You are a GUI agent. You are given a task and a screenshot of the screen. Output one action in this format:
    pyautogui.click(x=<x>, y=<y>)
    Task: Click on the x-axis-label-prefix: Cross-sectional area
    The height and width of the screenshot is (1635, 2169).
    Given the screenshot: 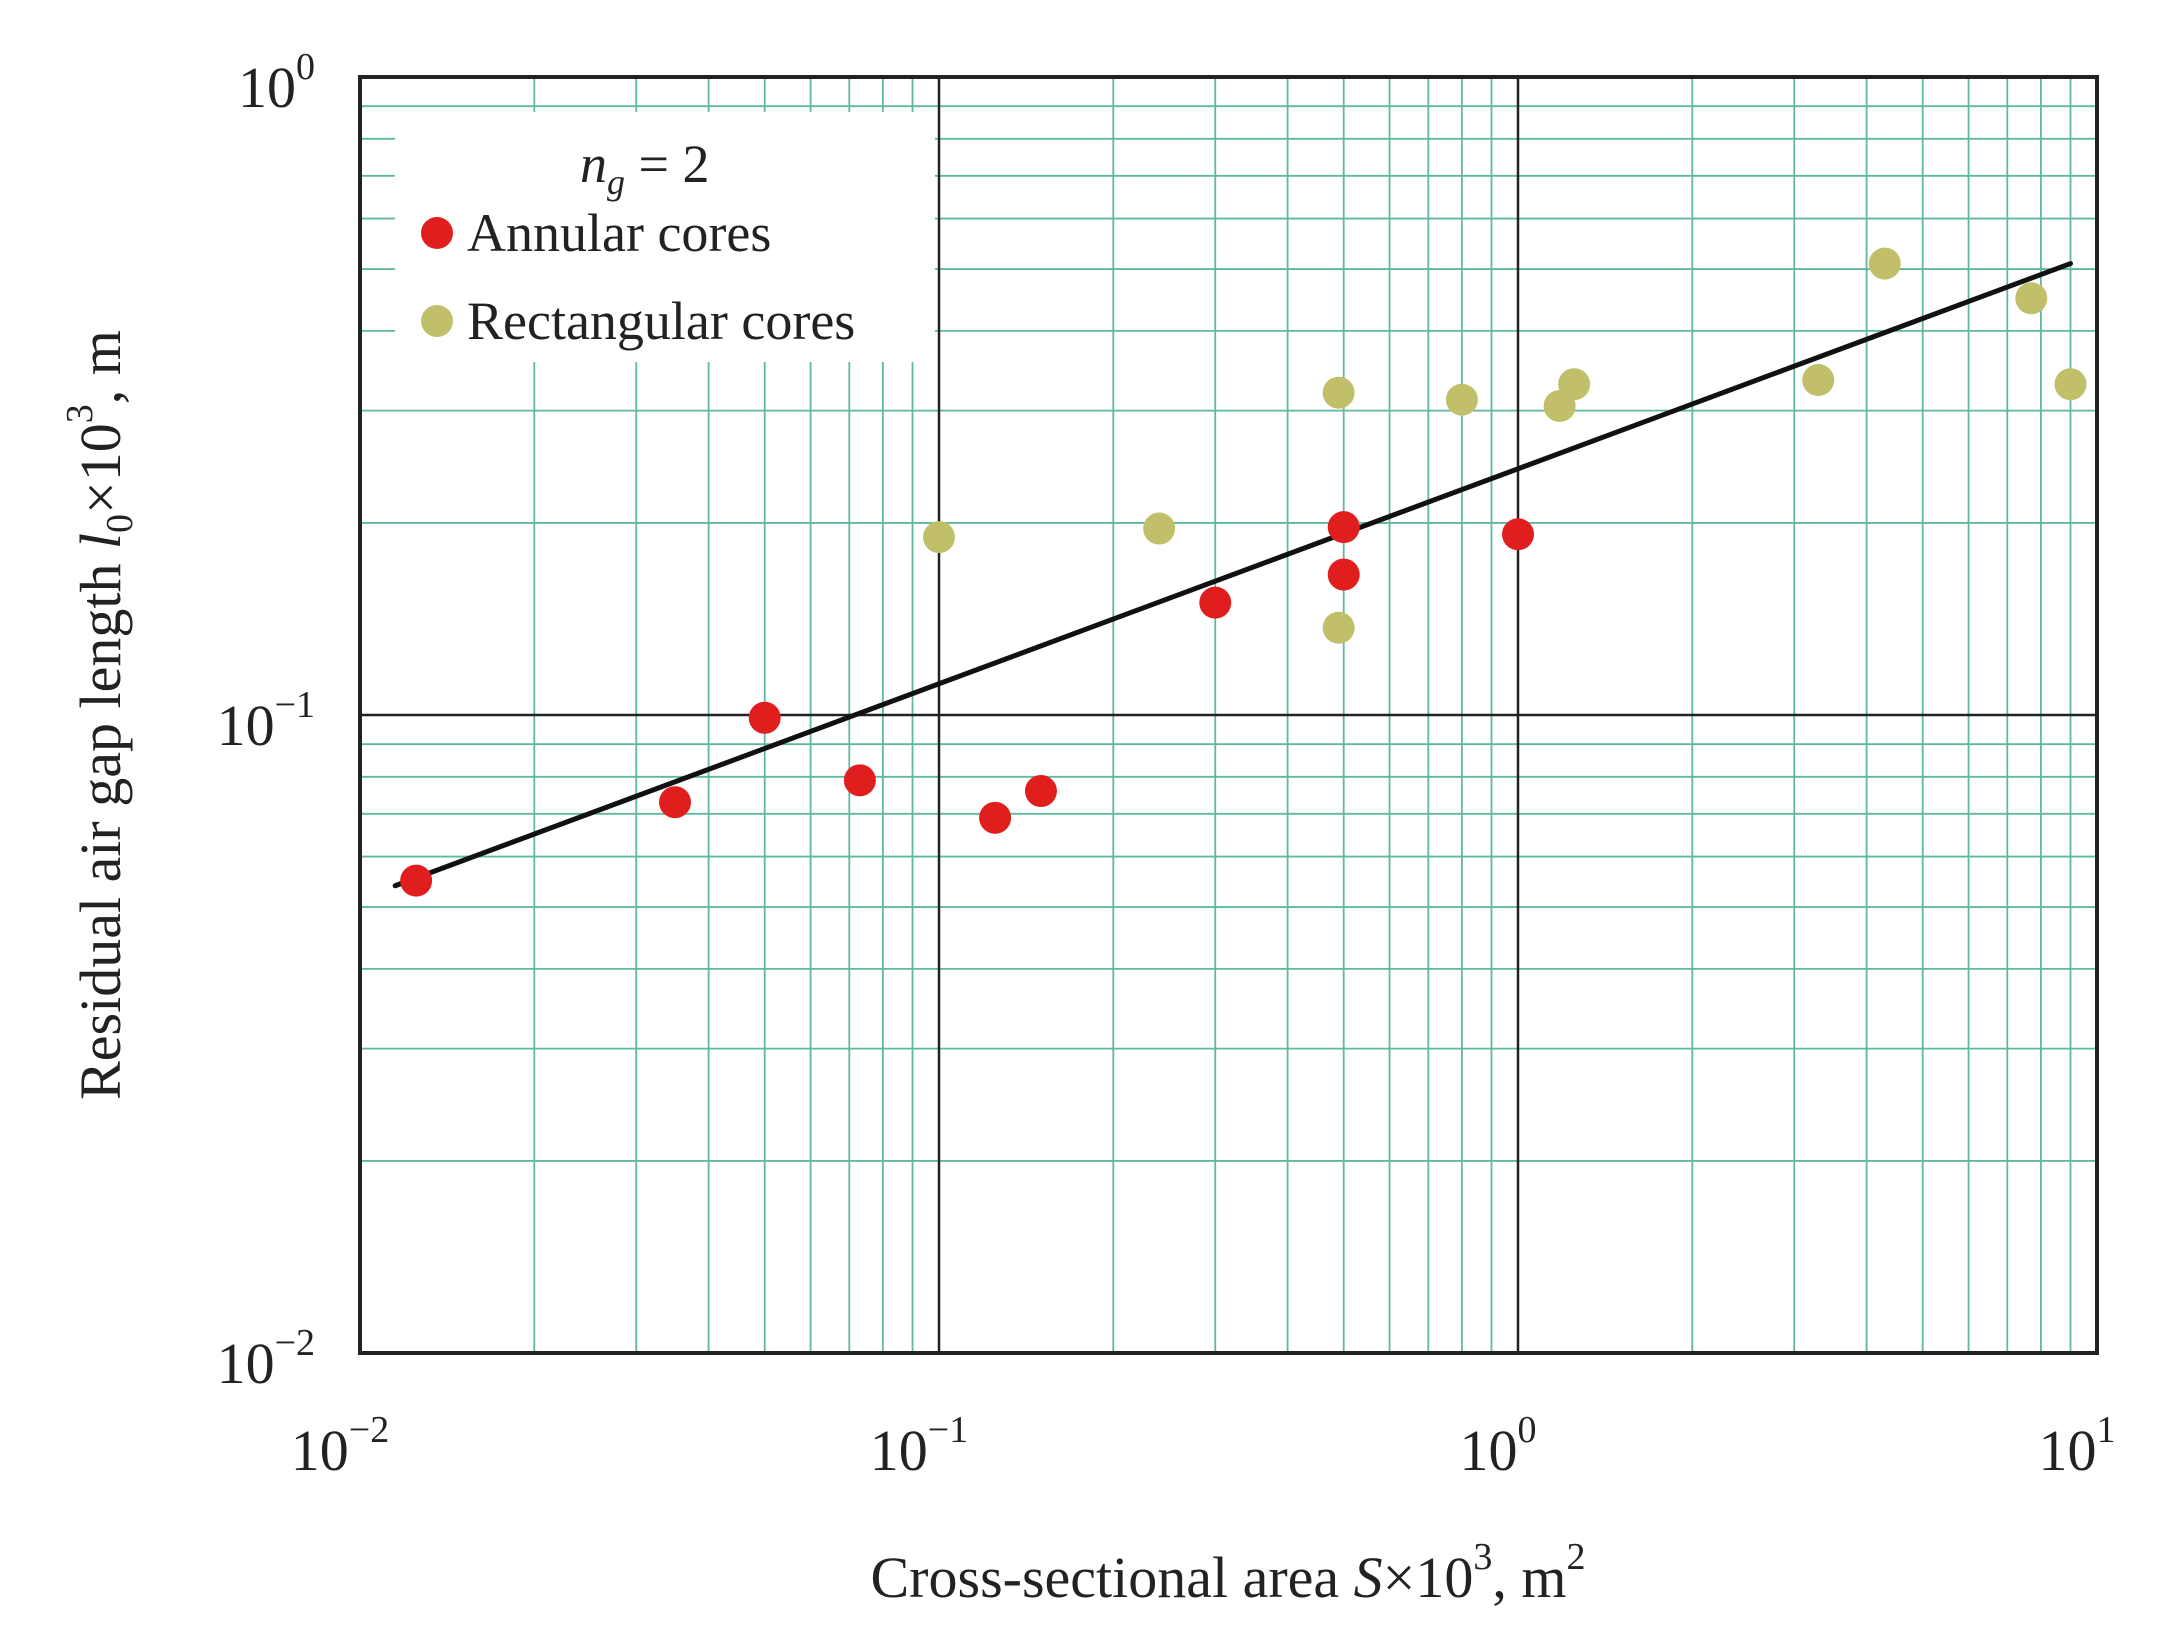 What is the action you would take?
    pyautogui.click(x=1112, y=1577)
    